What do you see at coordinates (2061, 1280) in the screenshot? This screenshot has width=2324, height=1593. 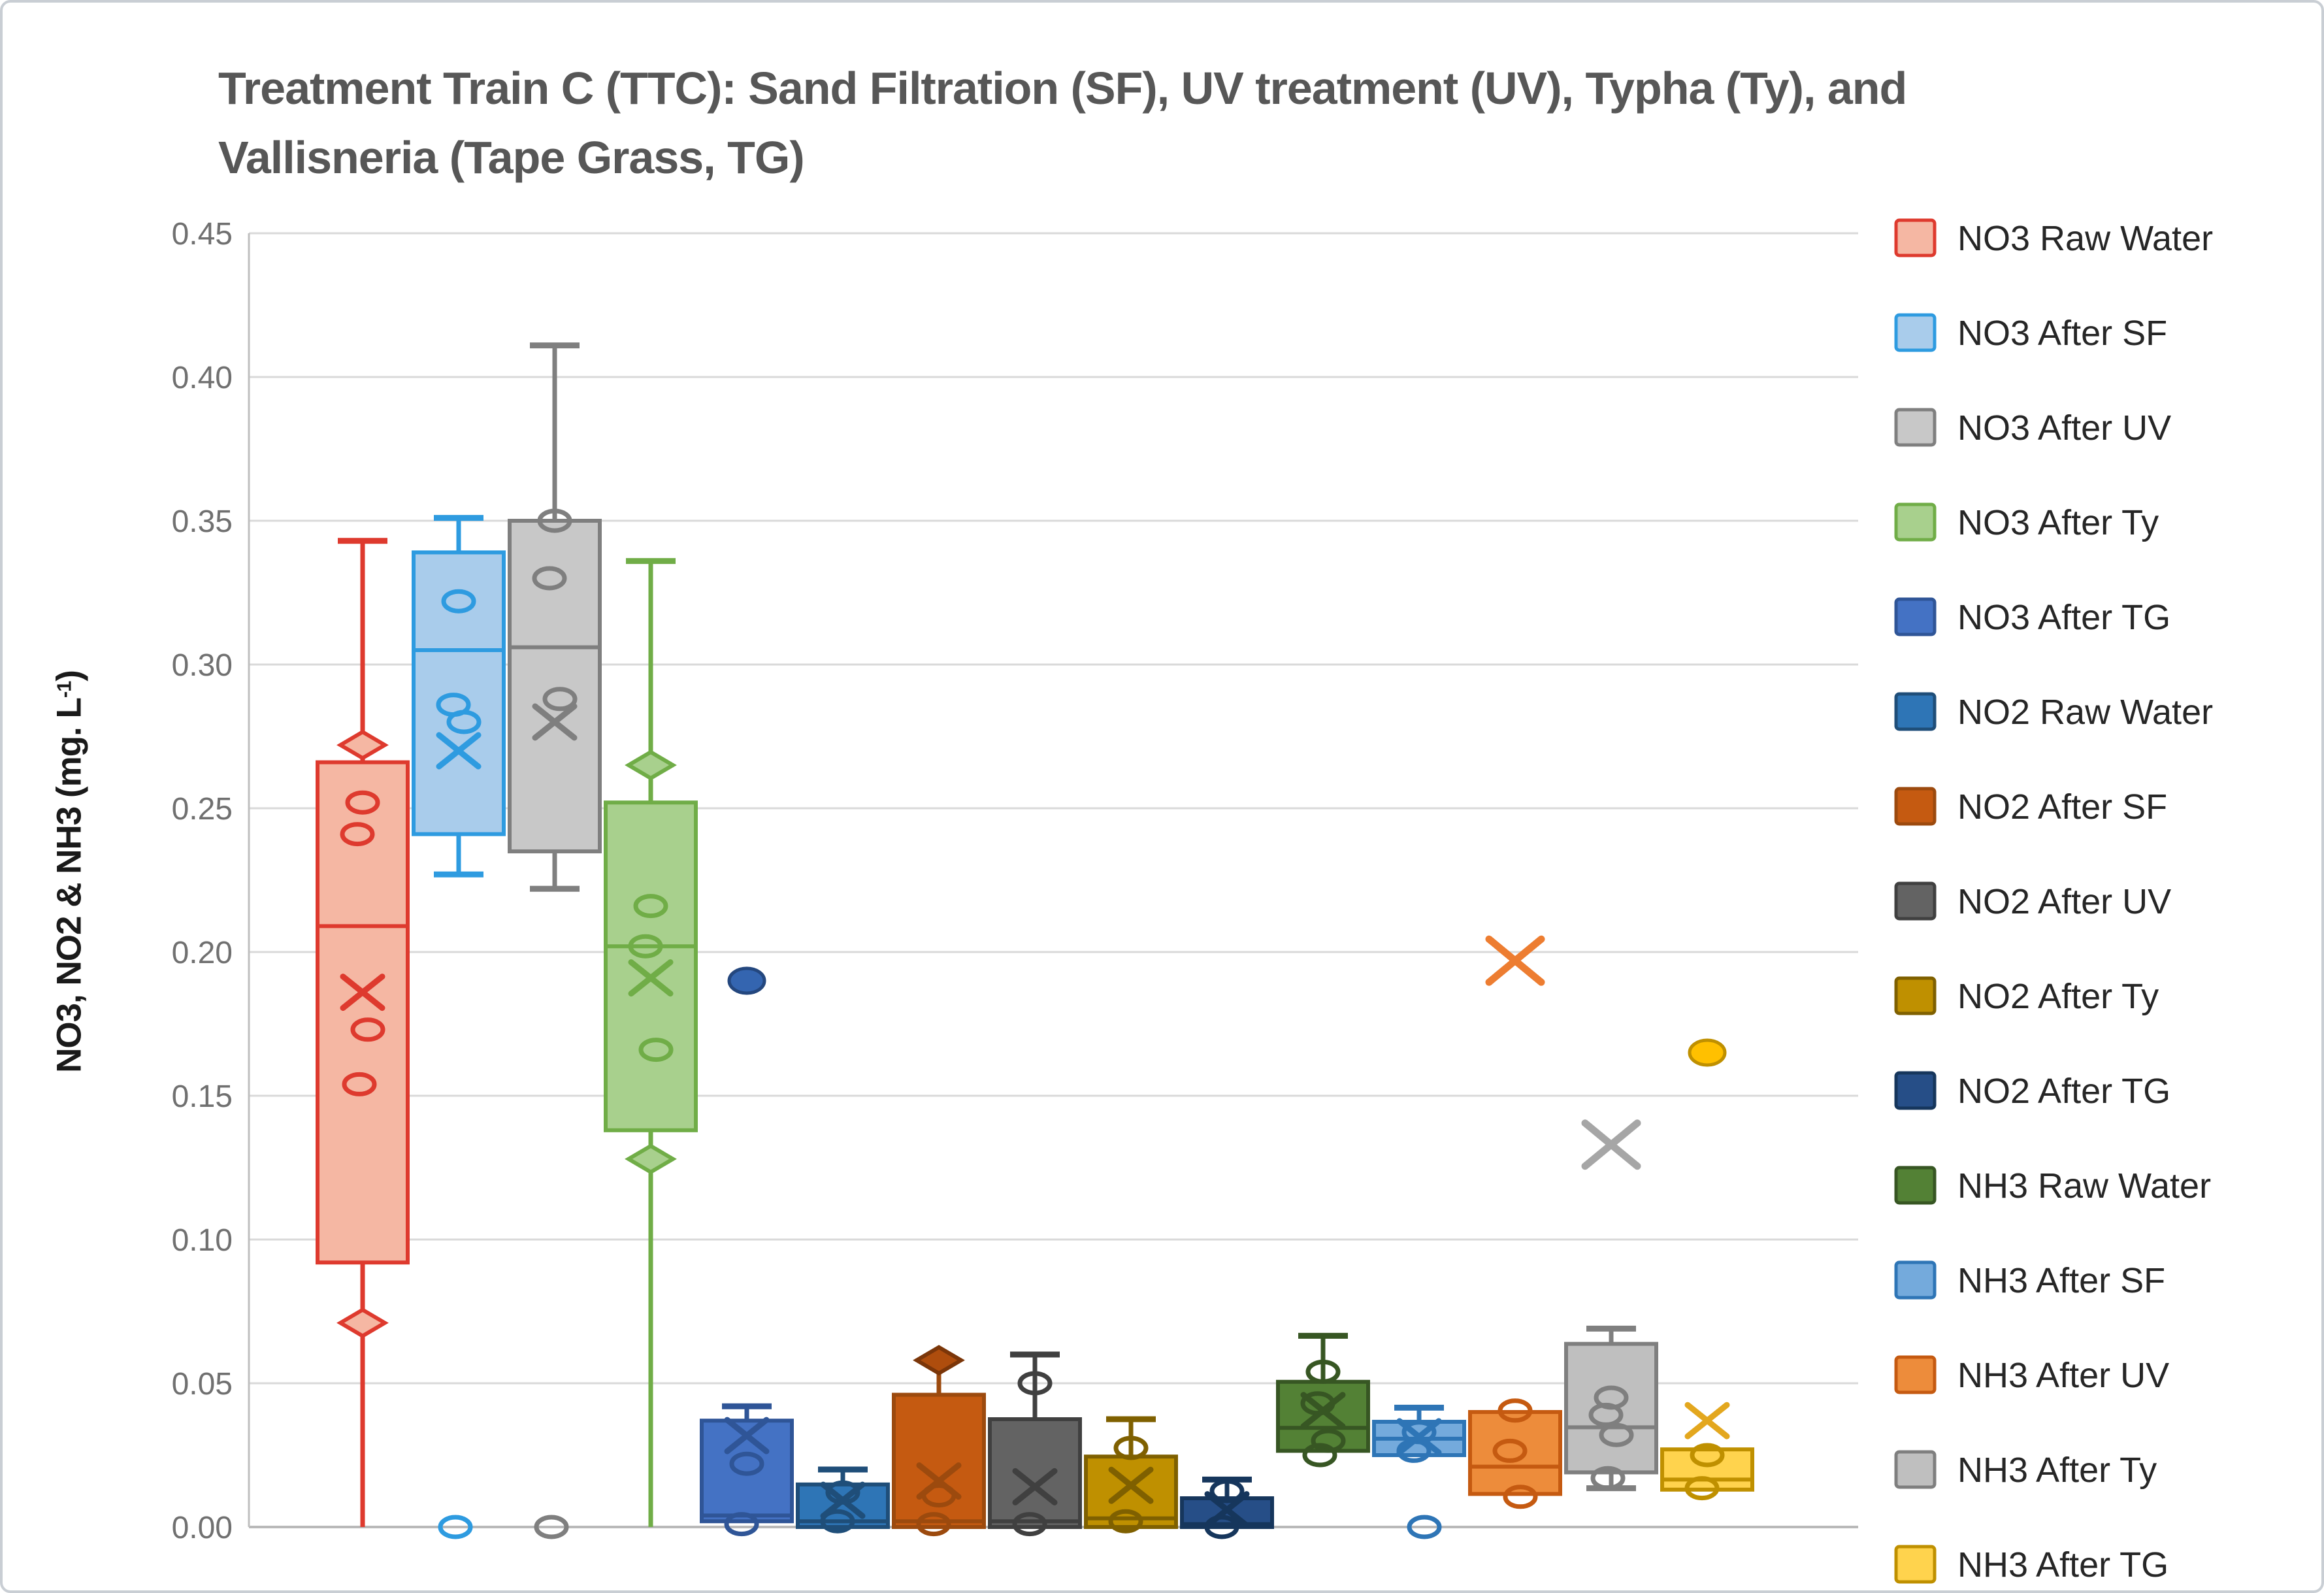 I see `legend-label: NH3 After SF` at bounding box center [2061, 1280].